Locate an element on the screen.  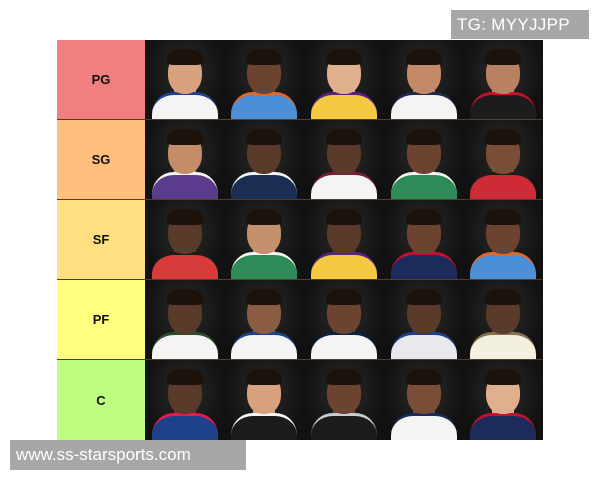
tier-players-pg is located at coordinates (344, 79).